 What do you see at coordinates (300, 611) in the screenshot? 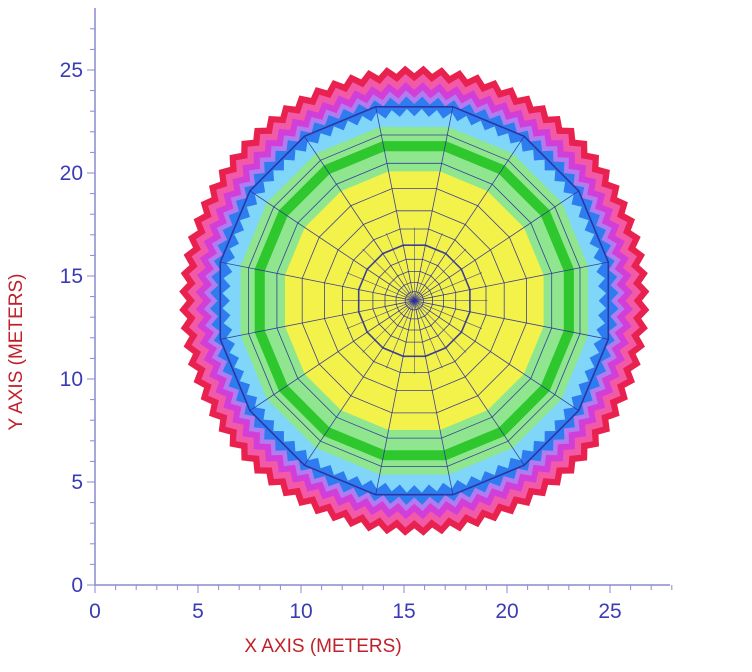
I see `x-tick-label-10: 10` at bounding box center [300, 611].